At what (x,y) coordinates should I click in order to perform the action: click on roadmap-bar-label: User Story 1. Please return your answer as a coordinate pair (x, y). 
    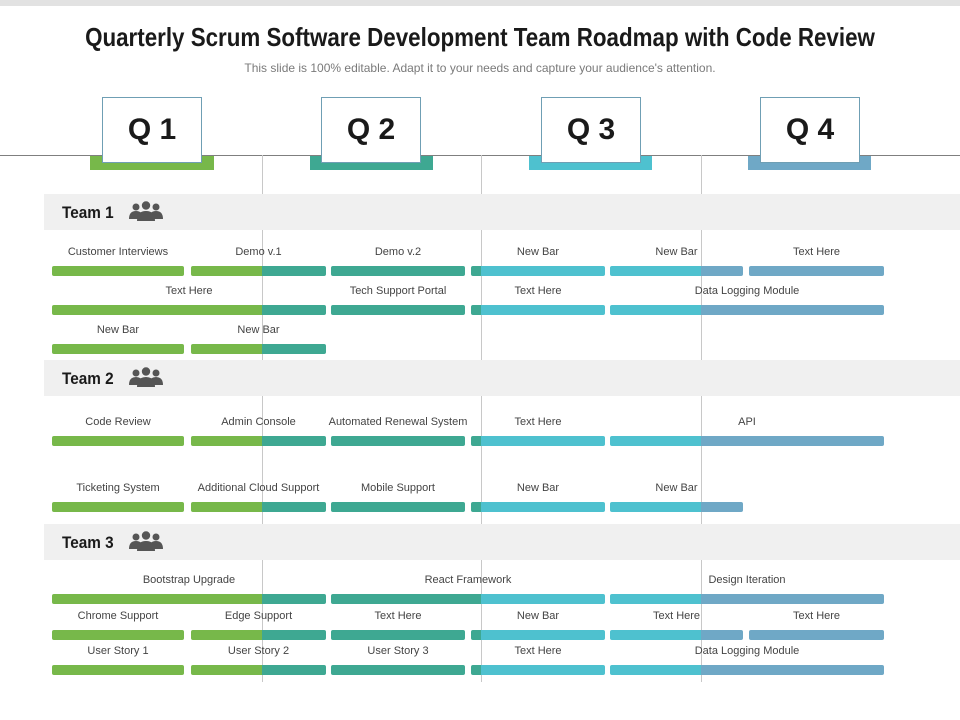
    Looking at the image, I should click on (118, 651).